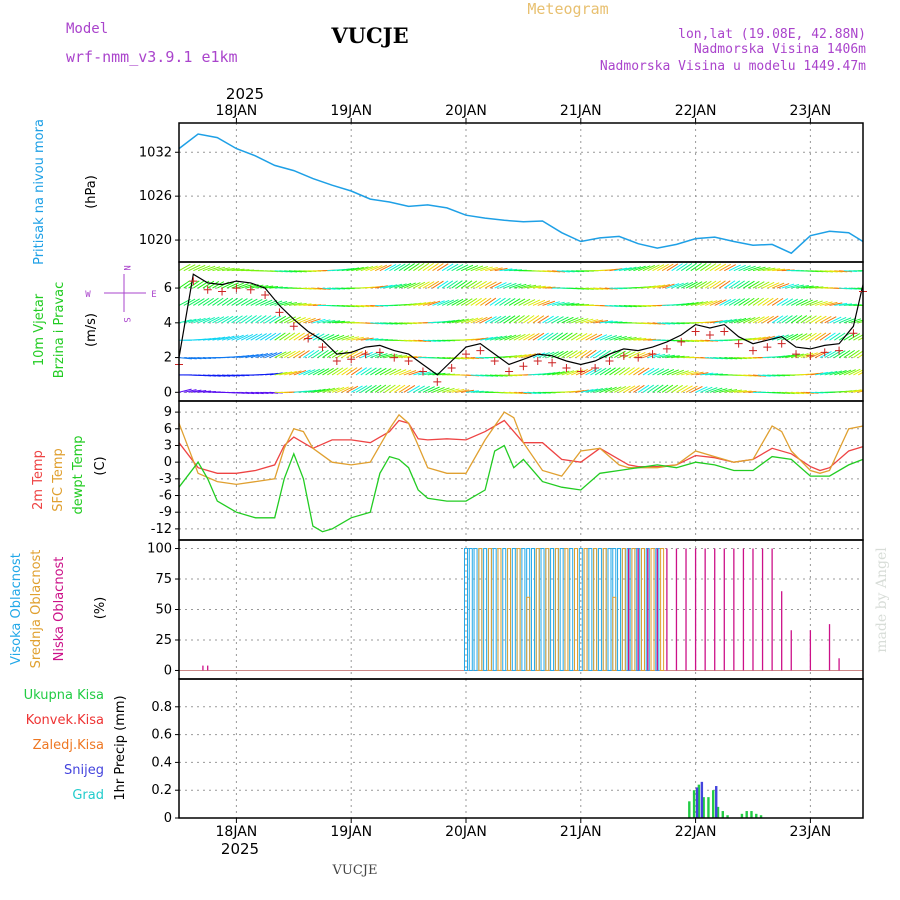  Describe the element at coordinates (161, 707) in the screenshot. I see `ytick-label-precip-0: 0.8` at that location.